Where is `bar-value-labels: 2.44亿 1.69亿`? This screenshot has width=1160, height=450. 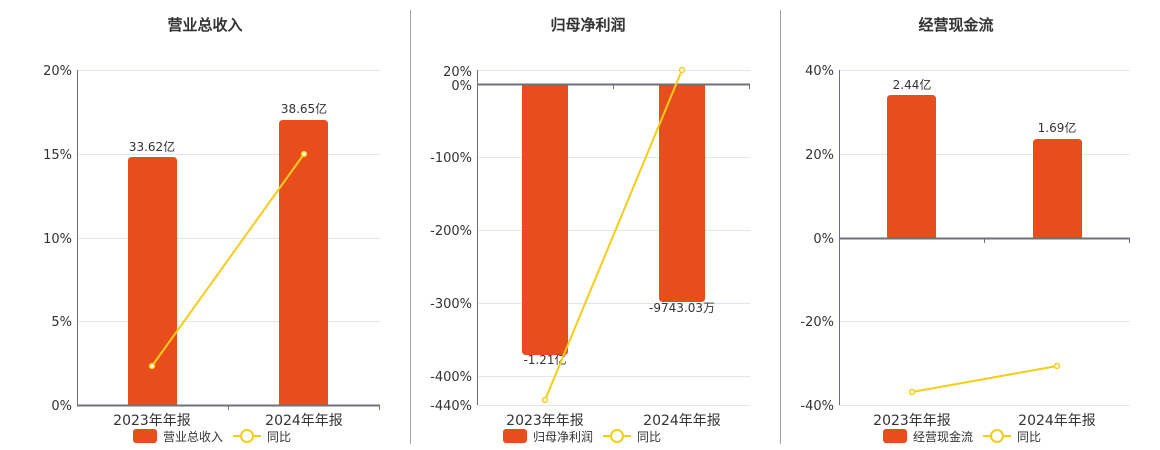 bar-value-labels: 2.44亿 1.69亿 is located at coordinates (985, 106).